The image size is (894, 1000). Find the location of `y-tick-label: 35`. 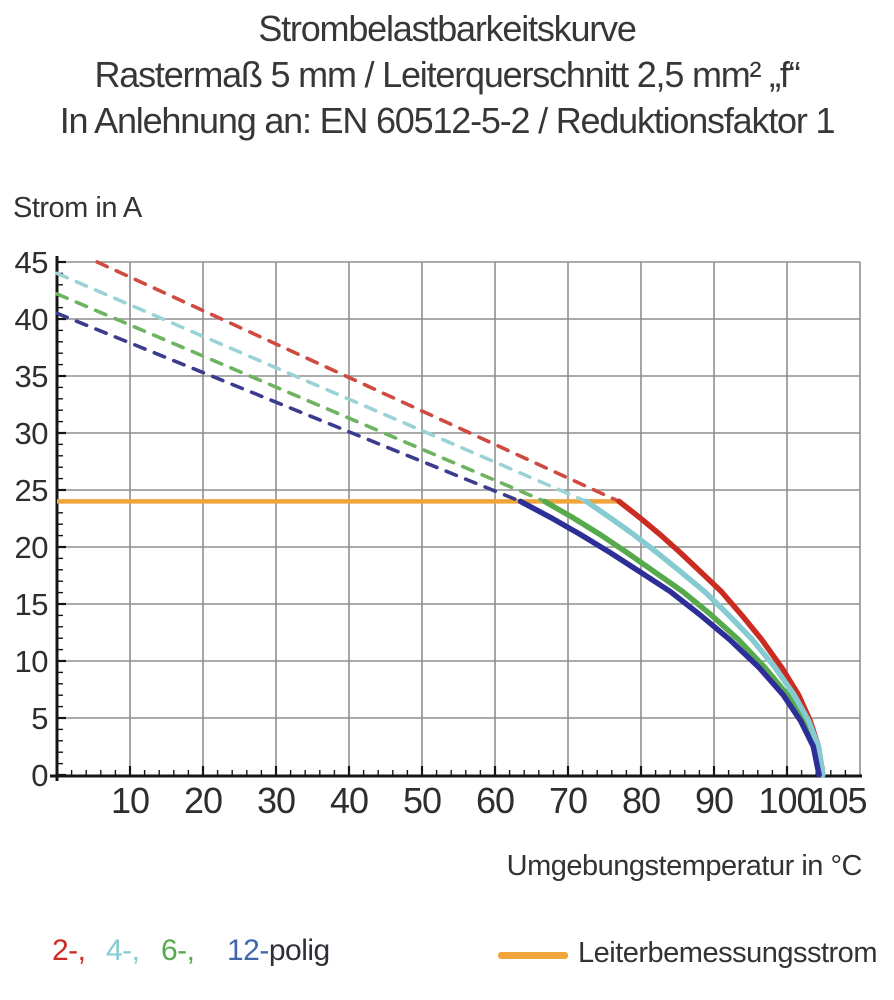

y-tick-label: 35 is located at coordinates (31, 376).